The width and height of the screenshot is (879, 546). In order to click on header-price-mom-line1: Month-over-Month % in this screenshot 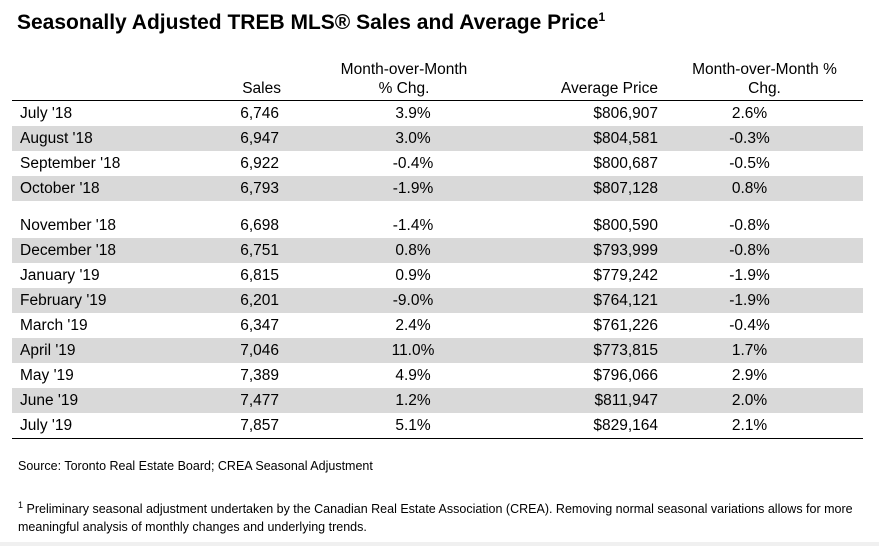, I will do `click(764, 69)`.